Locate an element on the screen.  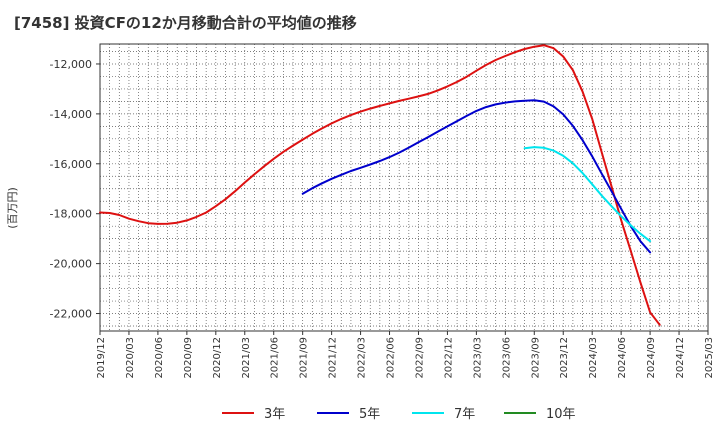
x-tick-label: 2024/03 is located at coordinates (593, 358).